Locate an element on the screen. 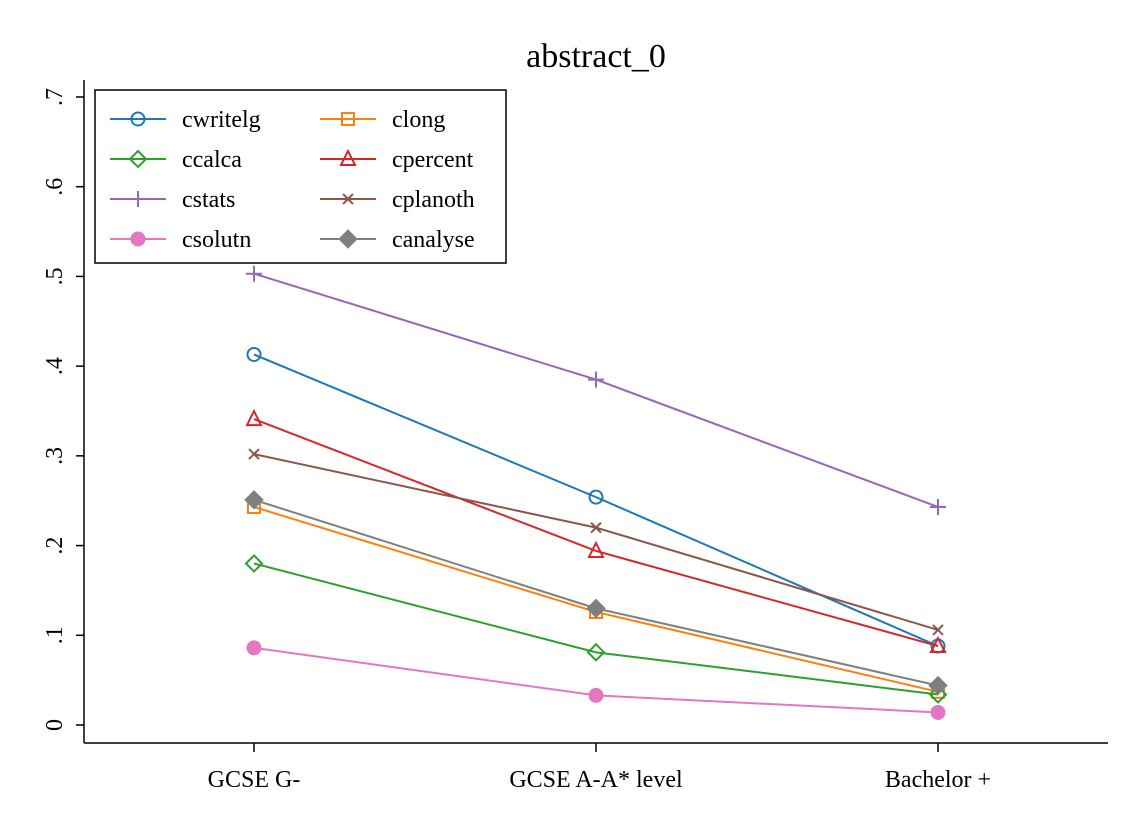 Image resolution: width=1138 pixels, height=828 pixels. y-tick-label: .6 is located at coordinates (55, 187).